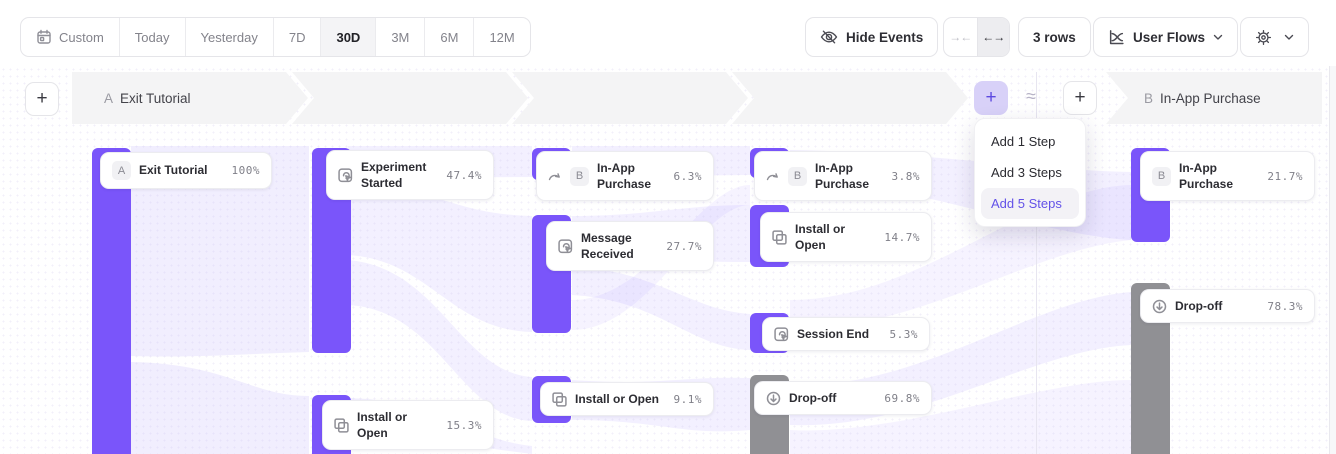 This screenshot has width=1336, height=454. Describe the element at coordinates (399, 37) in the screenshot. I see `date-range-3m: 3M` at that location.